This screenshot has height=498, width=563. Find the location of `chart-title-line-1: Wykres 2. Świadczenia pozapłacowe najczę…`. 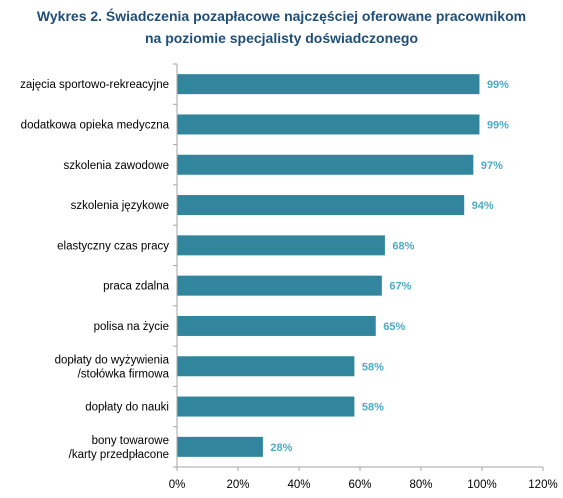

chart-title-line-1: Wykres 2. Świadczenia pozapłacowe najczę… is located at coordinates (281, 16).